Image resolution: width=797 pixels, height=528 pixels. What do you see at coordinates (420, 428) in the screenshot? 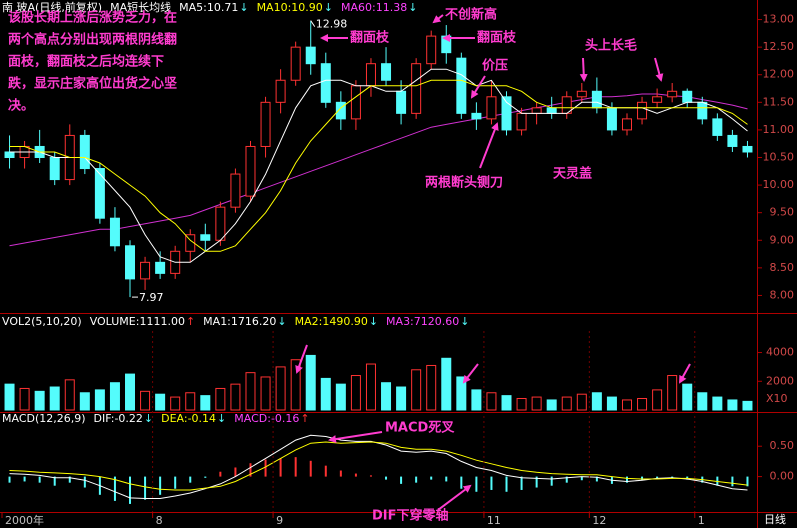
I see `annotation: MACD死叉` at bounding box center [420, 428].